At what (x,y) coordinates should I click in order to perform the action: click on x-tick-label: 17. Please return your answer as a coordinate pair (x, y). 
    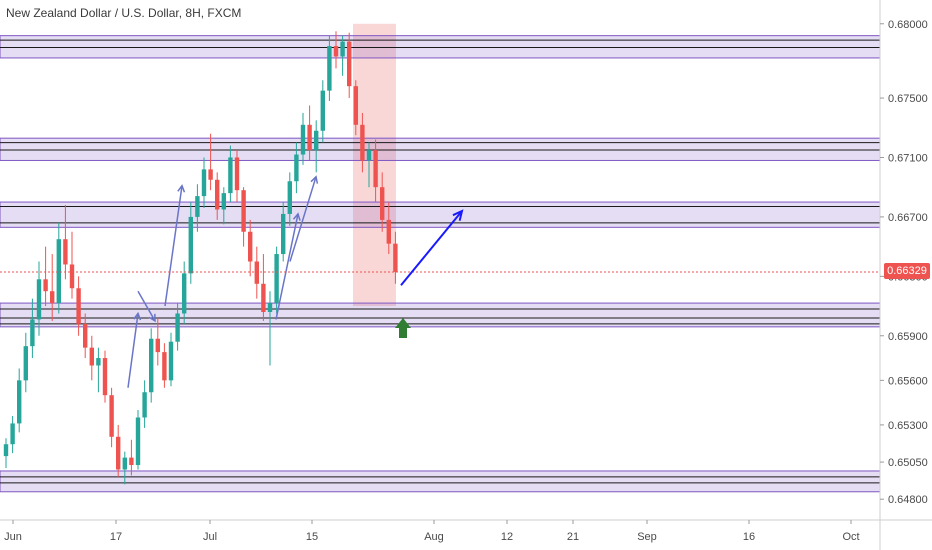
    Looking at the image, I should click on (116, 537).